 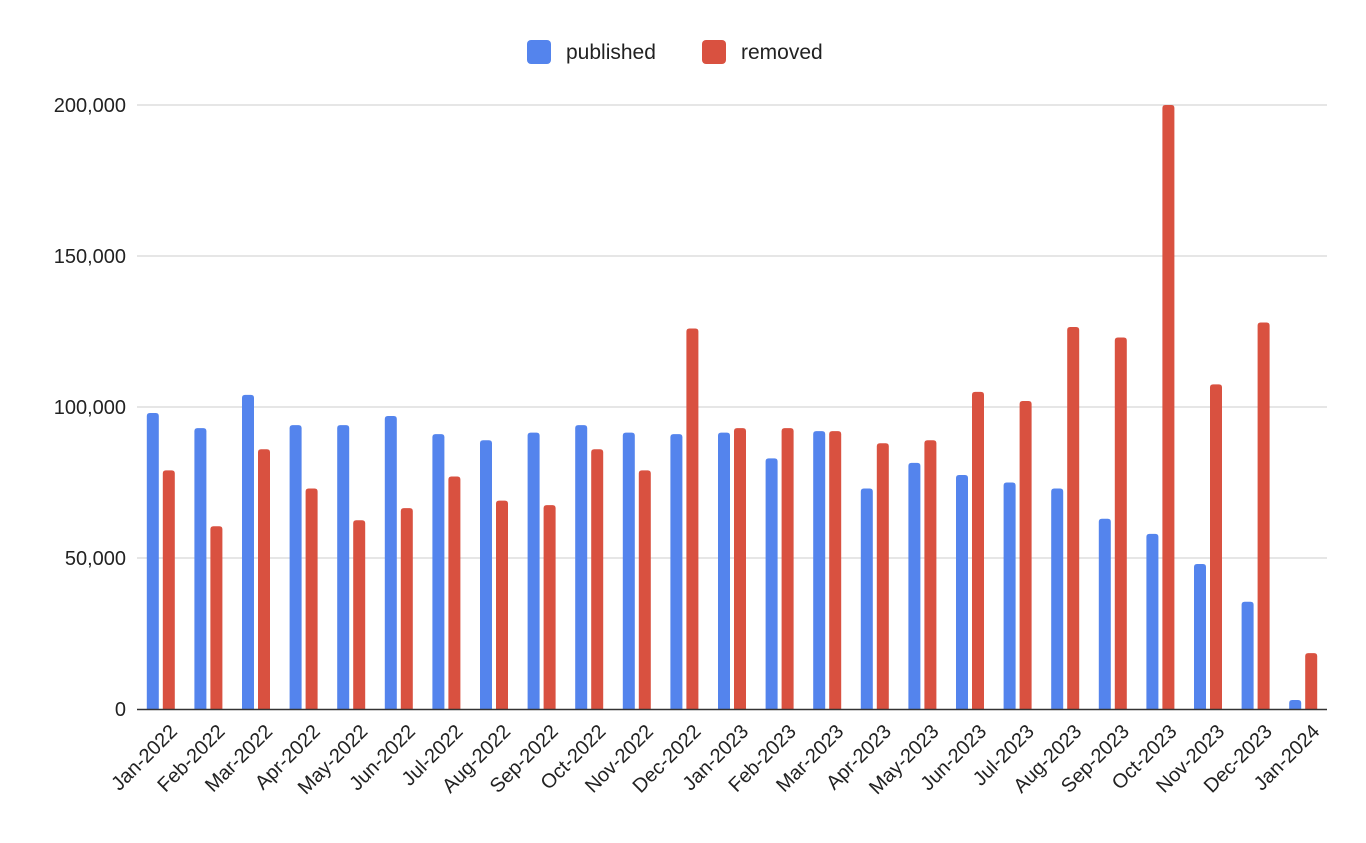 I want to click on bar-removed-Mar-2022, so click(x=264, y=579).